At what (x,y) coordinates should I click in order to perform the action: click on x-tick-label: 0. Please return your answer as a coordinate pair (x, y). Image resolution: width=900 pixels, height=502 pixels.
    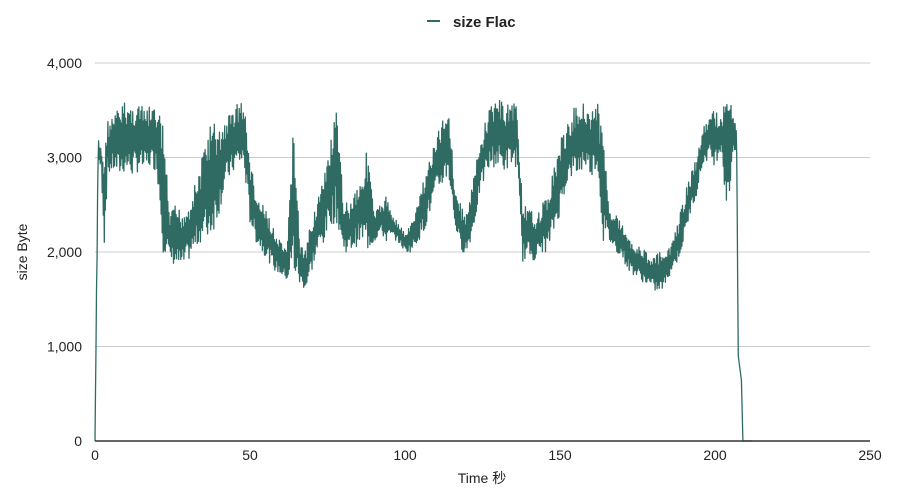
    Looking at the image, I should click on (95, 455).